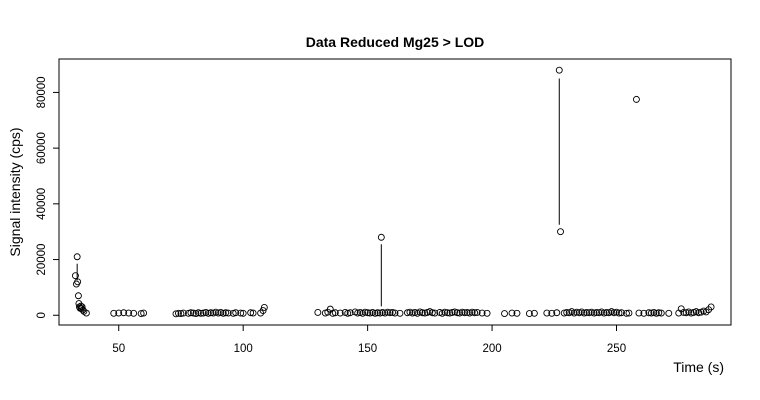  What do you see at coordinates (118, 349) in the screenshot?
I see `x-tick-label: 50` at bounding box center [118, 349].